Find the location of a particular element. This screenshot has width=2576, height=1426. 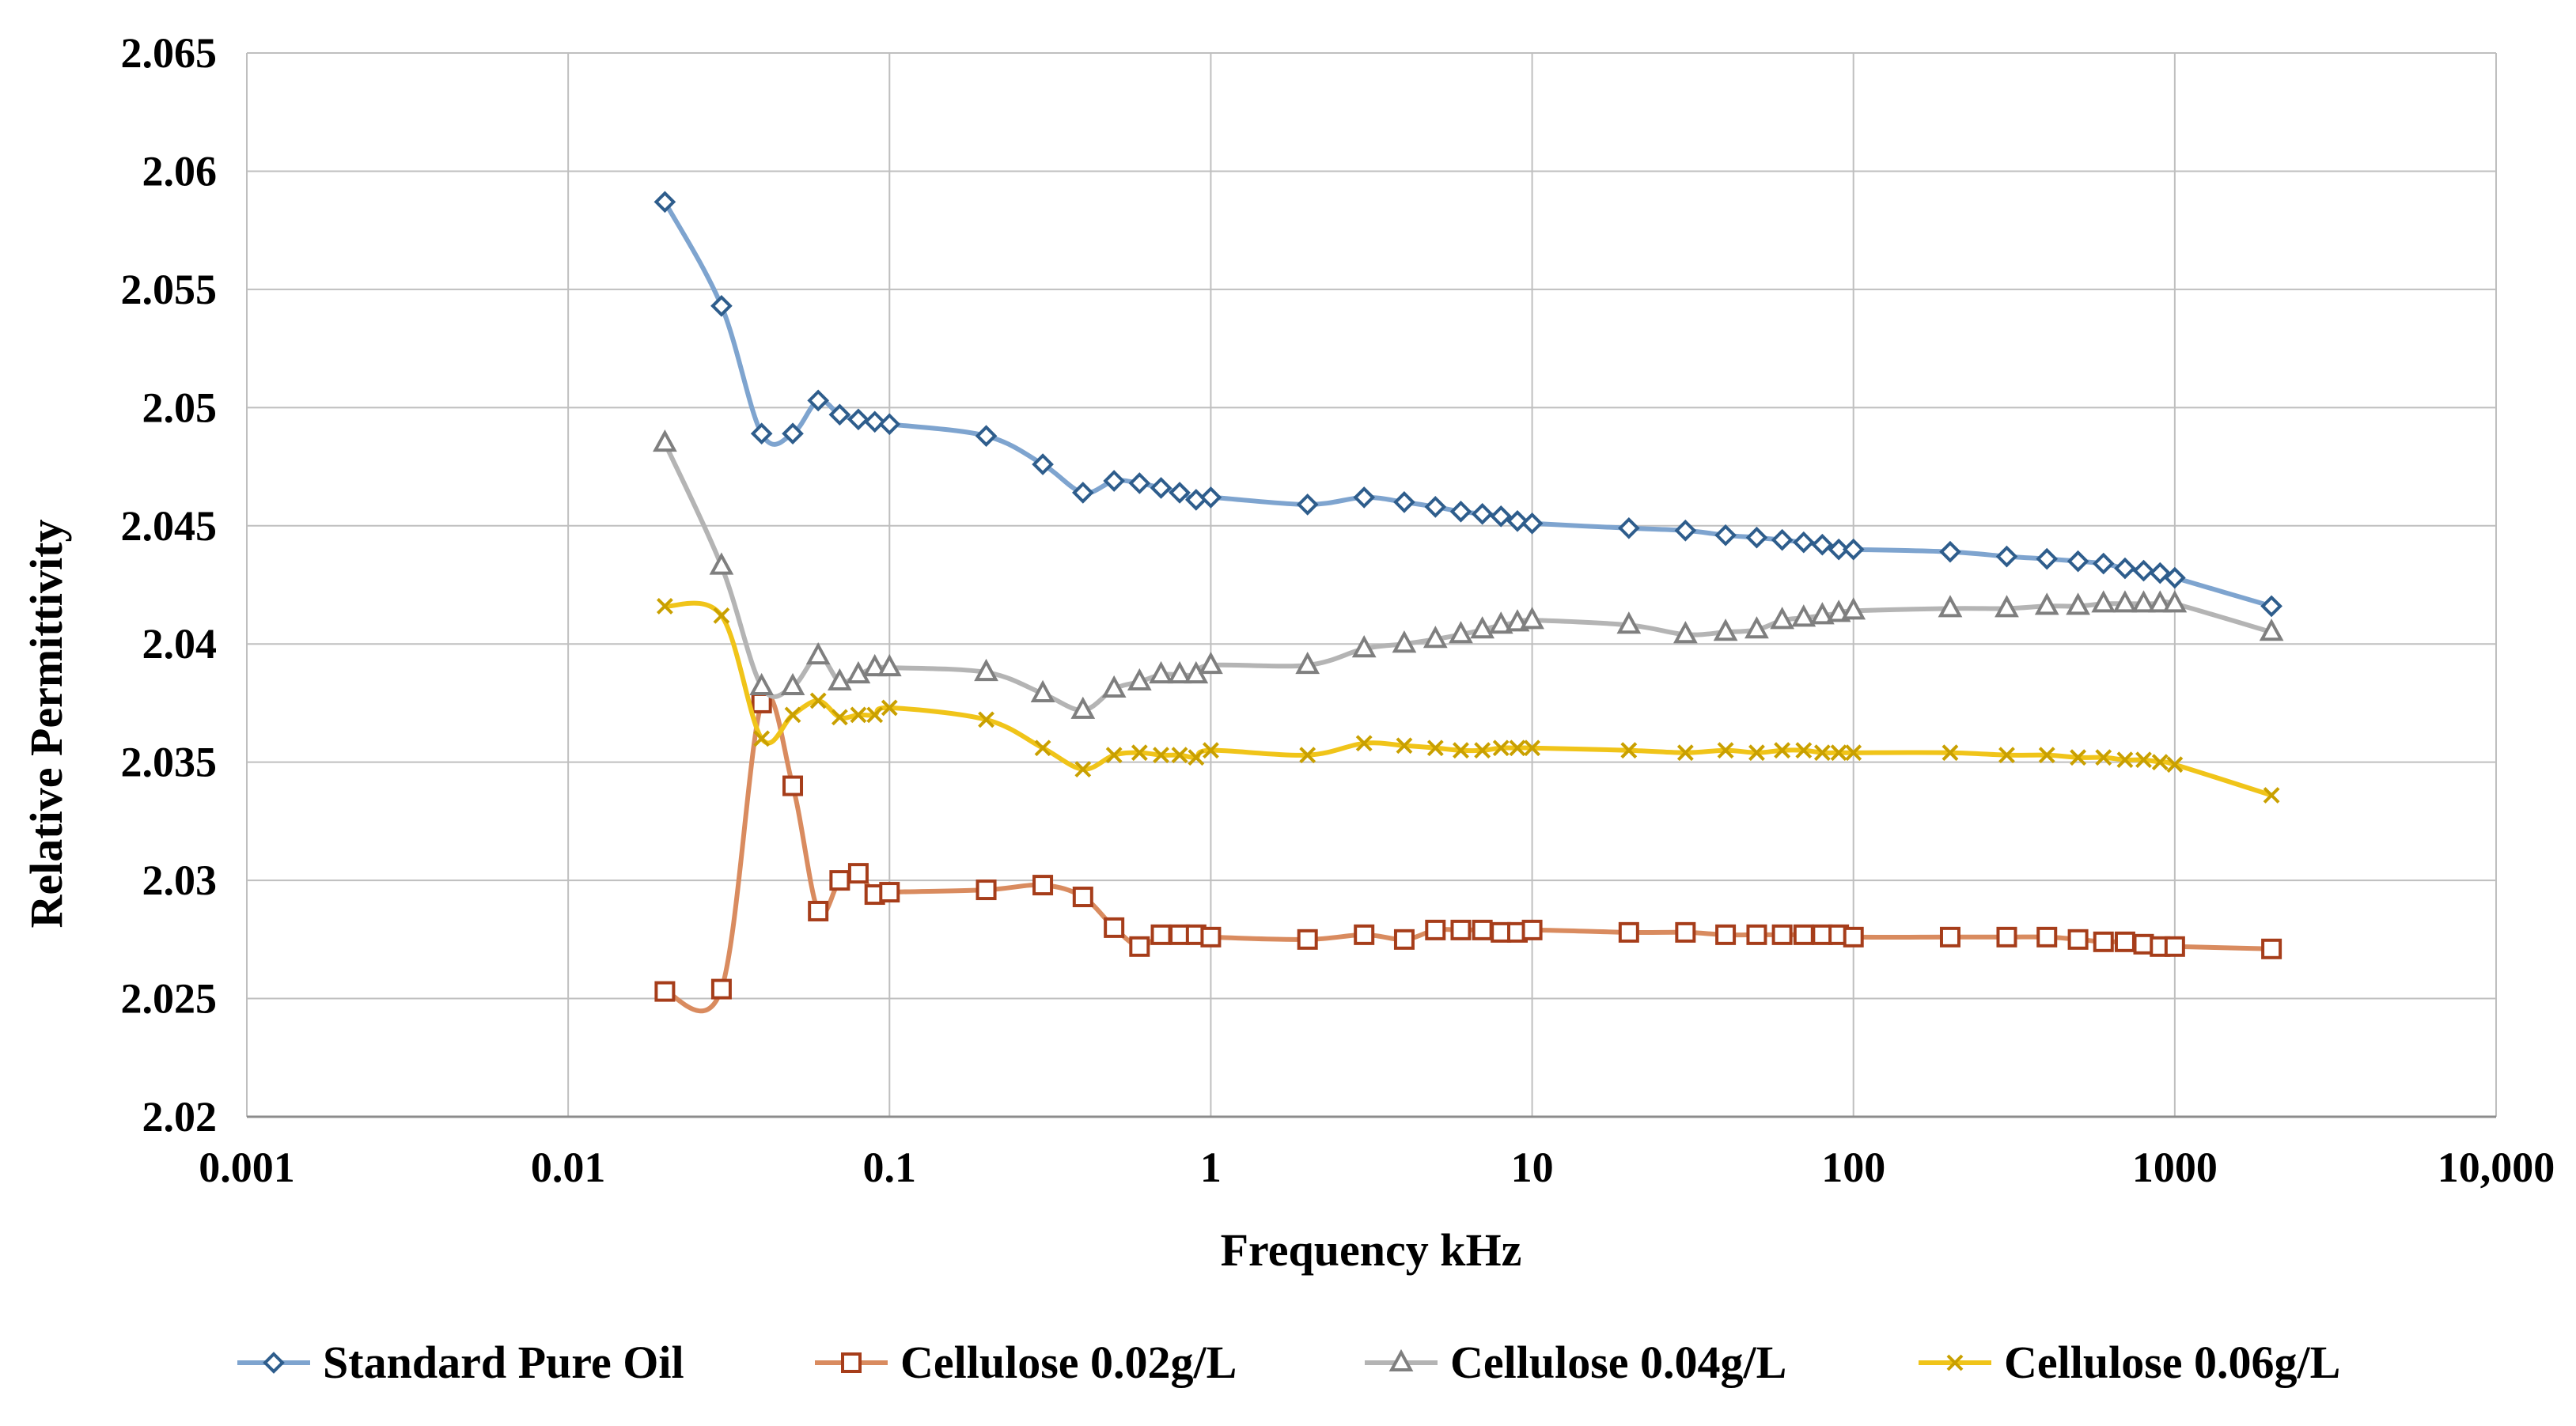

x-axis-title: Frequency kHz is located at coordinates (1371, 1250).